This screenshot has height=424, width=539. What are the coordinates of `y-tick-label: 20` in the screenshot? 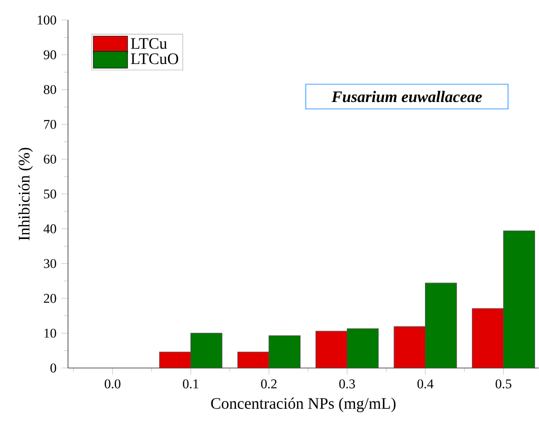 It's located at (50, 298).